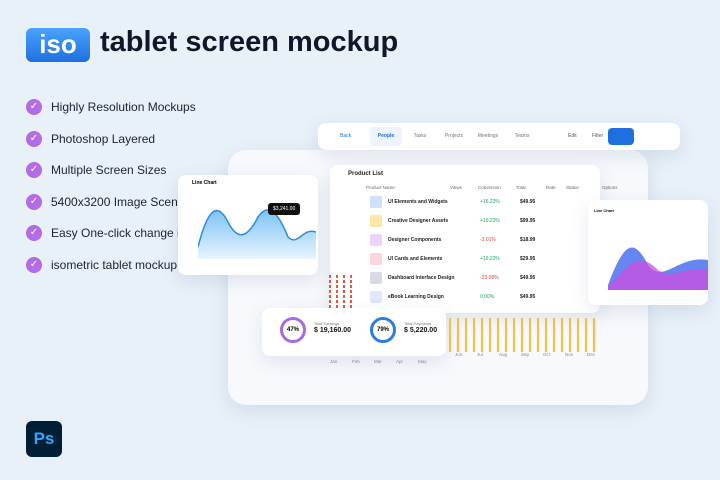 Image resolution: width=720 pixels, height=480 pixels. Describe the element at coordinates (528, 259) in the screenshot. I see `total: $29.95` at that location.